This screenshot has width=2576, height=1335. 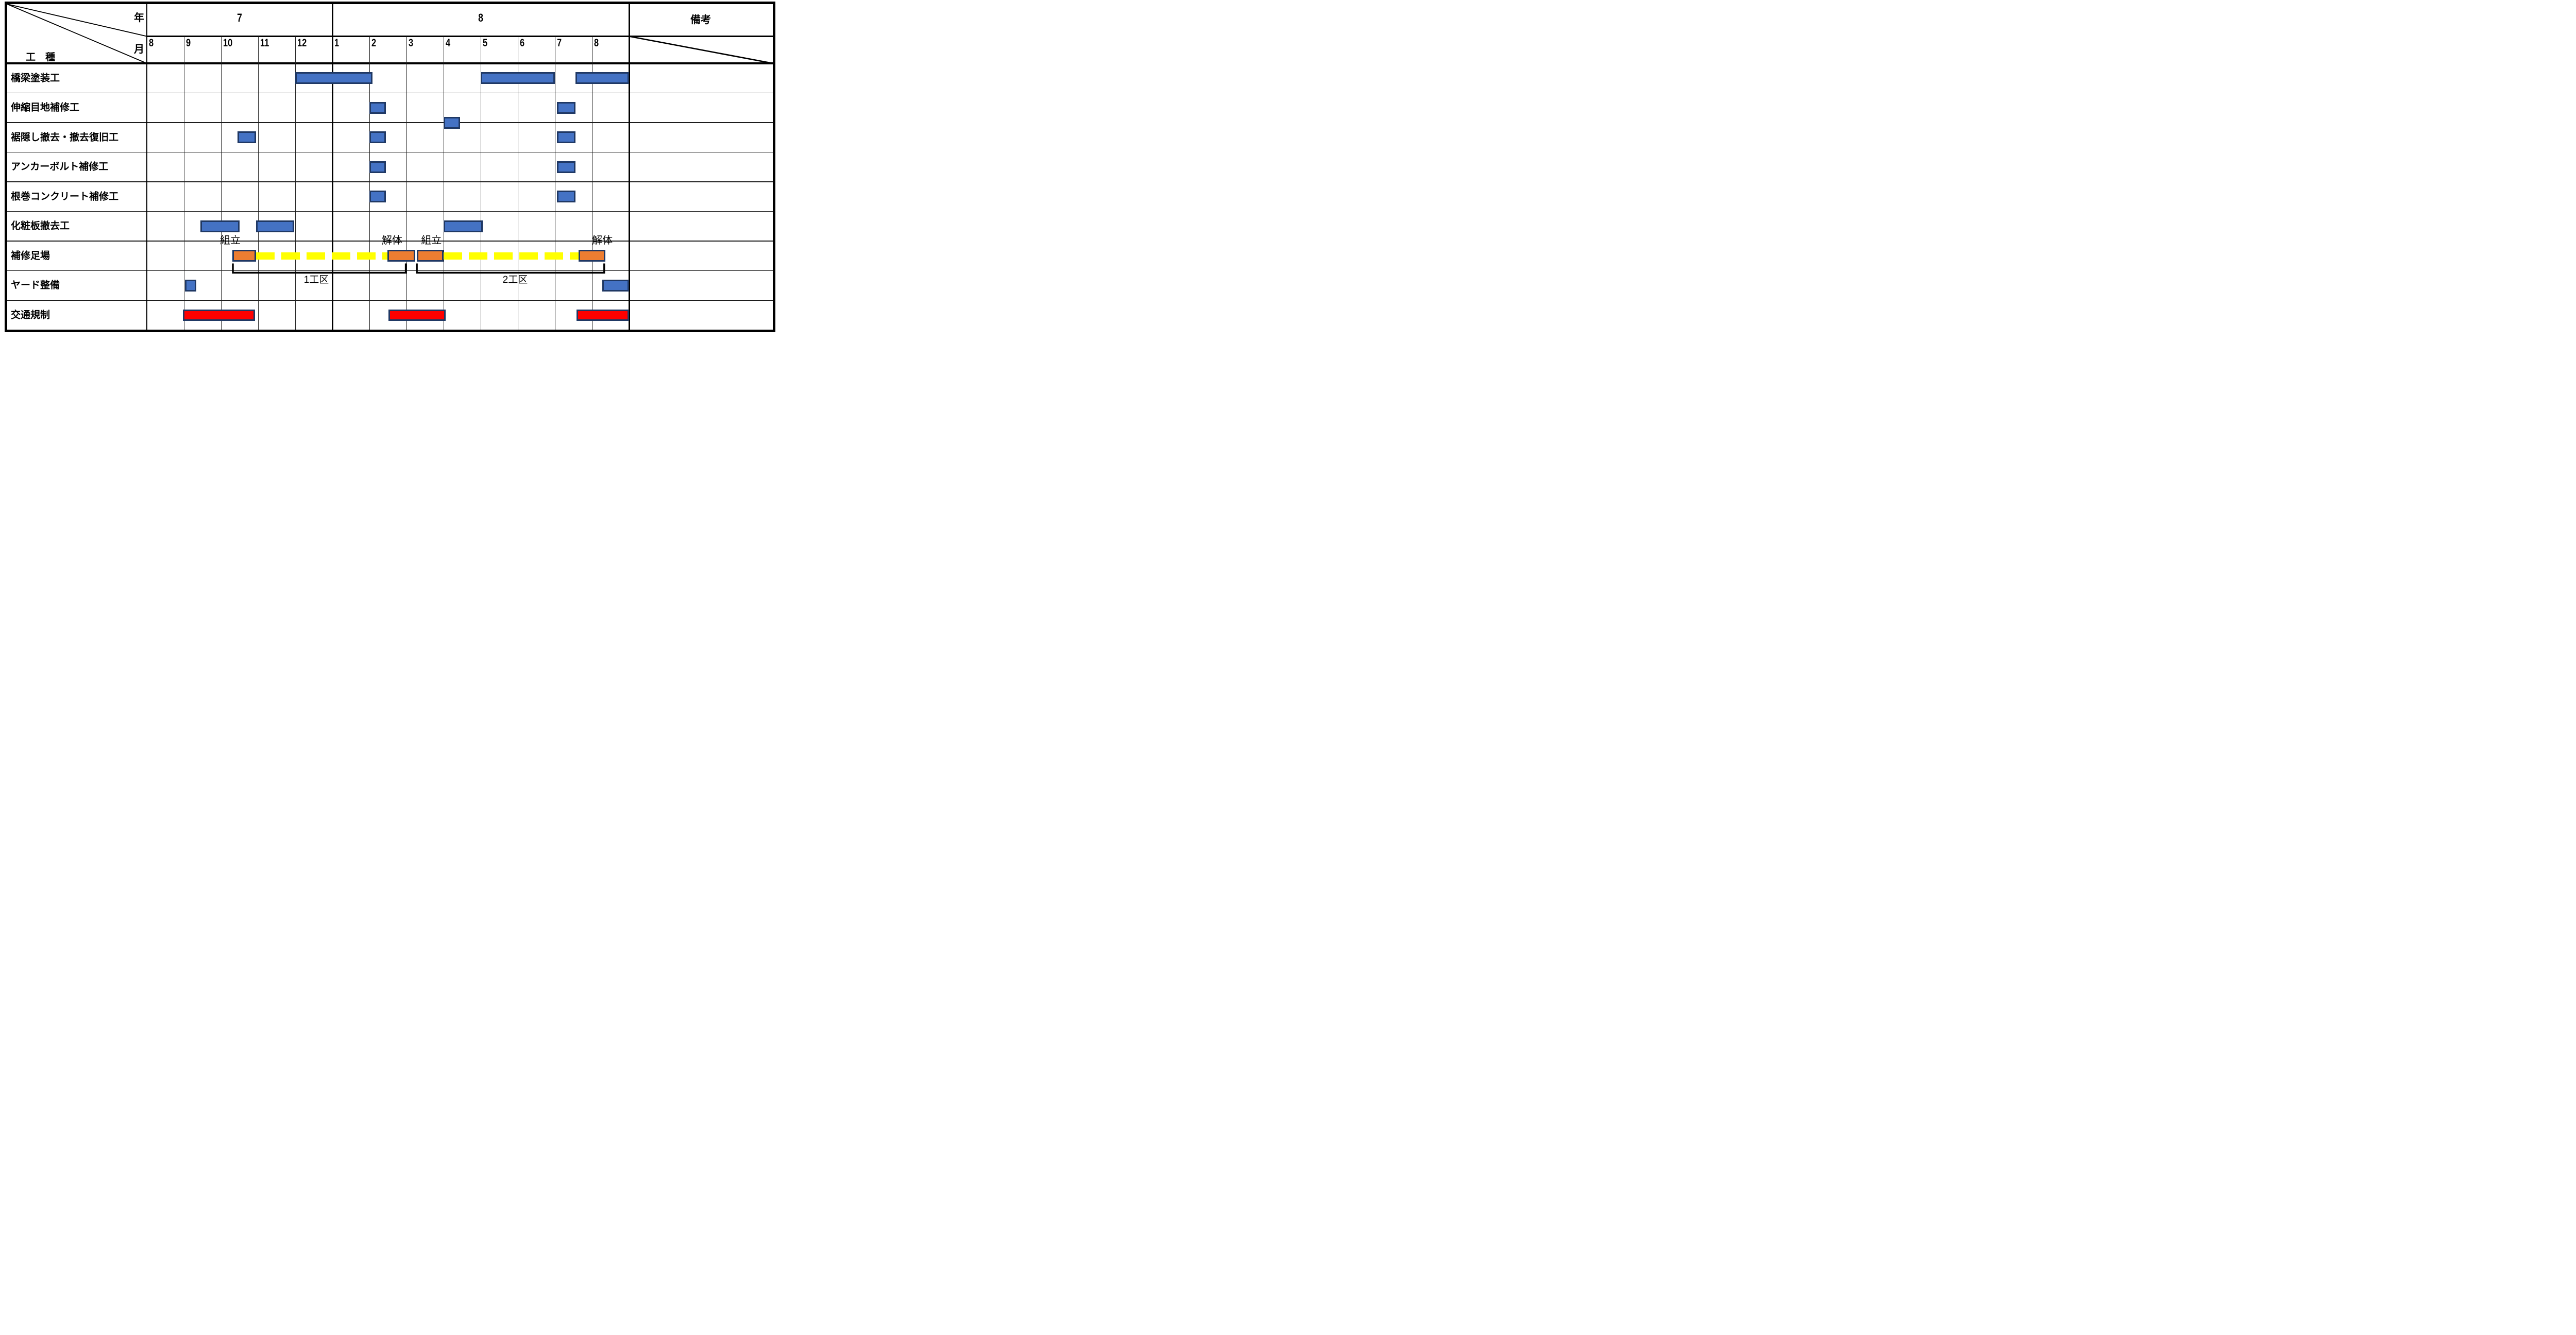 What do you see at coordinates (559, 43) in the screenshot?
I see `month-label: 7` at bounding box center [559, 43].